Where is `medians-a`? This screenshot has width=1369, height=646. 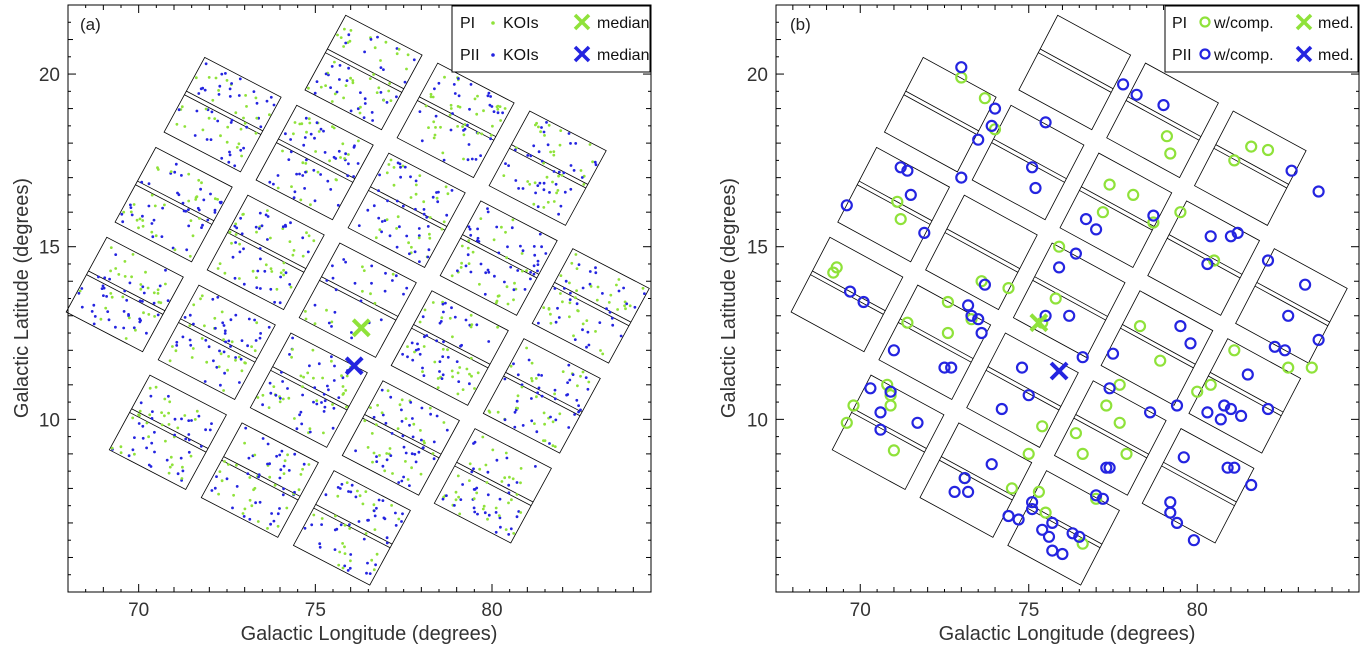 medians-a is located at coordinates (357, 347).